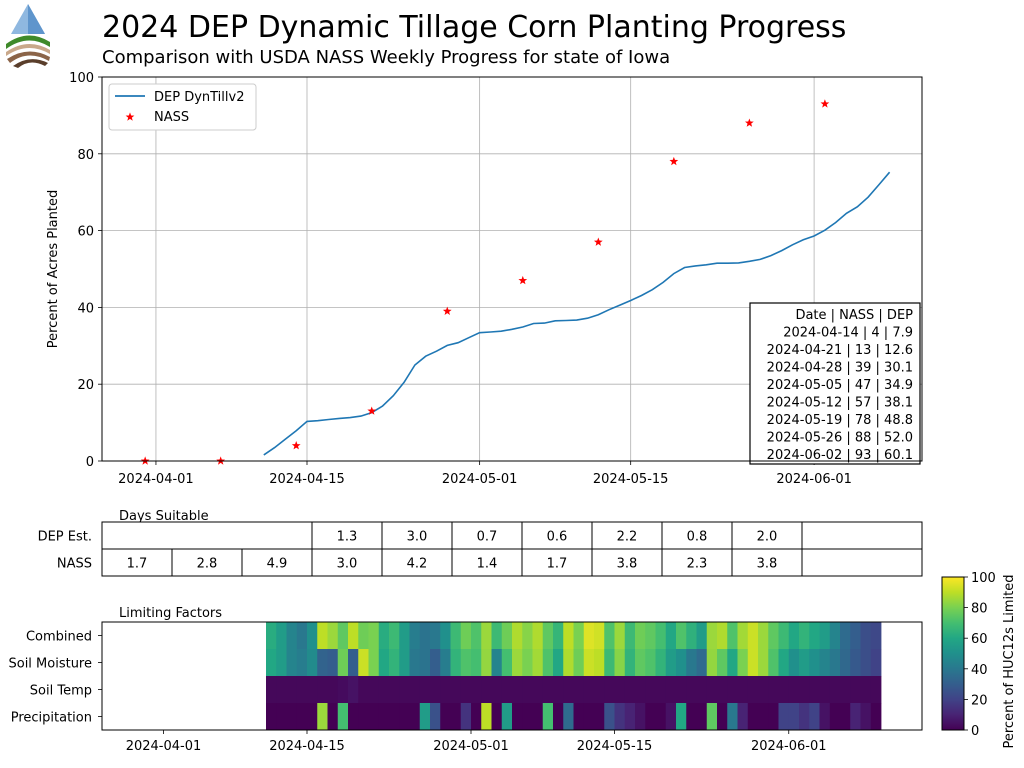 The width and height of the screenshot is (1024, 768). What do you see at coordinates (840, 385) in the screenshot?
I see `comparison-table-row: 2024-05-05 | 47 | 34.9` at bounding box center [840, 385].